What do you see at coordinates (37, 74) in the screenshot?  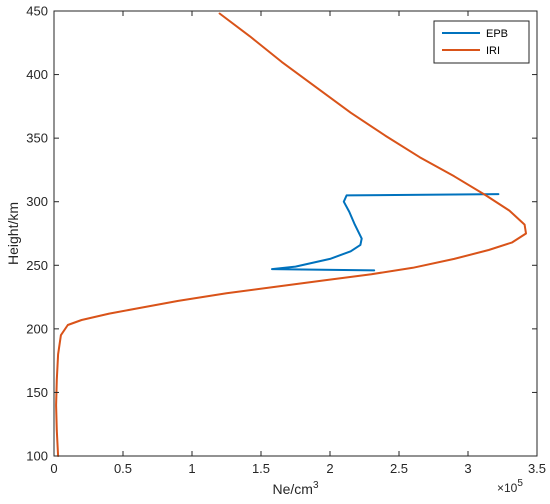 I see `y-tick-label: 400` at bounding box center [37, 74].